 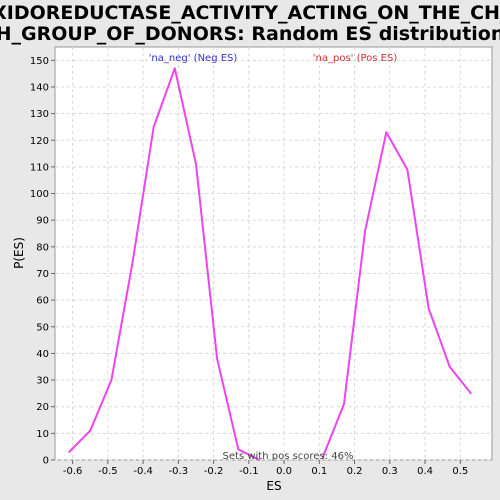 What do you see at coordinates (42, 247) in the screenshot?
I see `y-tick-label: 80` at bounding box center [42, 247].